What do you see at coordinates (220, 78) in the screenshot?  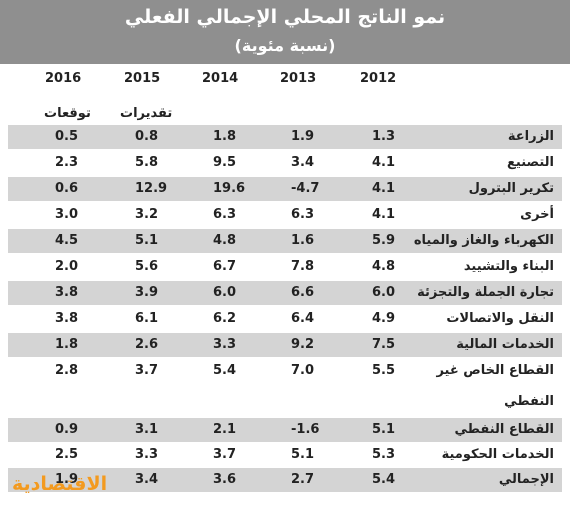 I see `year-header-2014: 2014` at bounding box center [220, 78].